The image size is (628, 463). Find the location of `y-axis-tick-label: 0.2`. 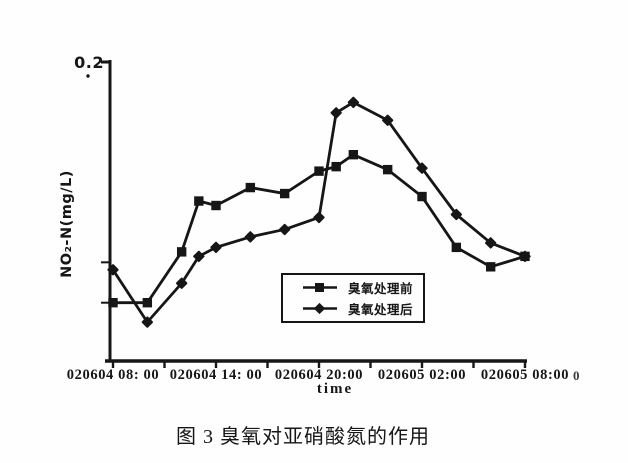

y-axis-tick-label: 0.2 is located at coordinates (89, 62).